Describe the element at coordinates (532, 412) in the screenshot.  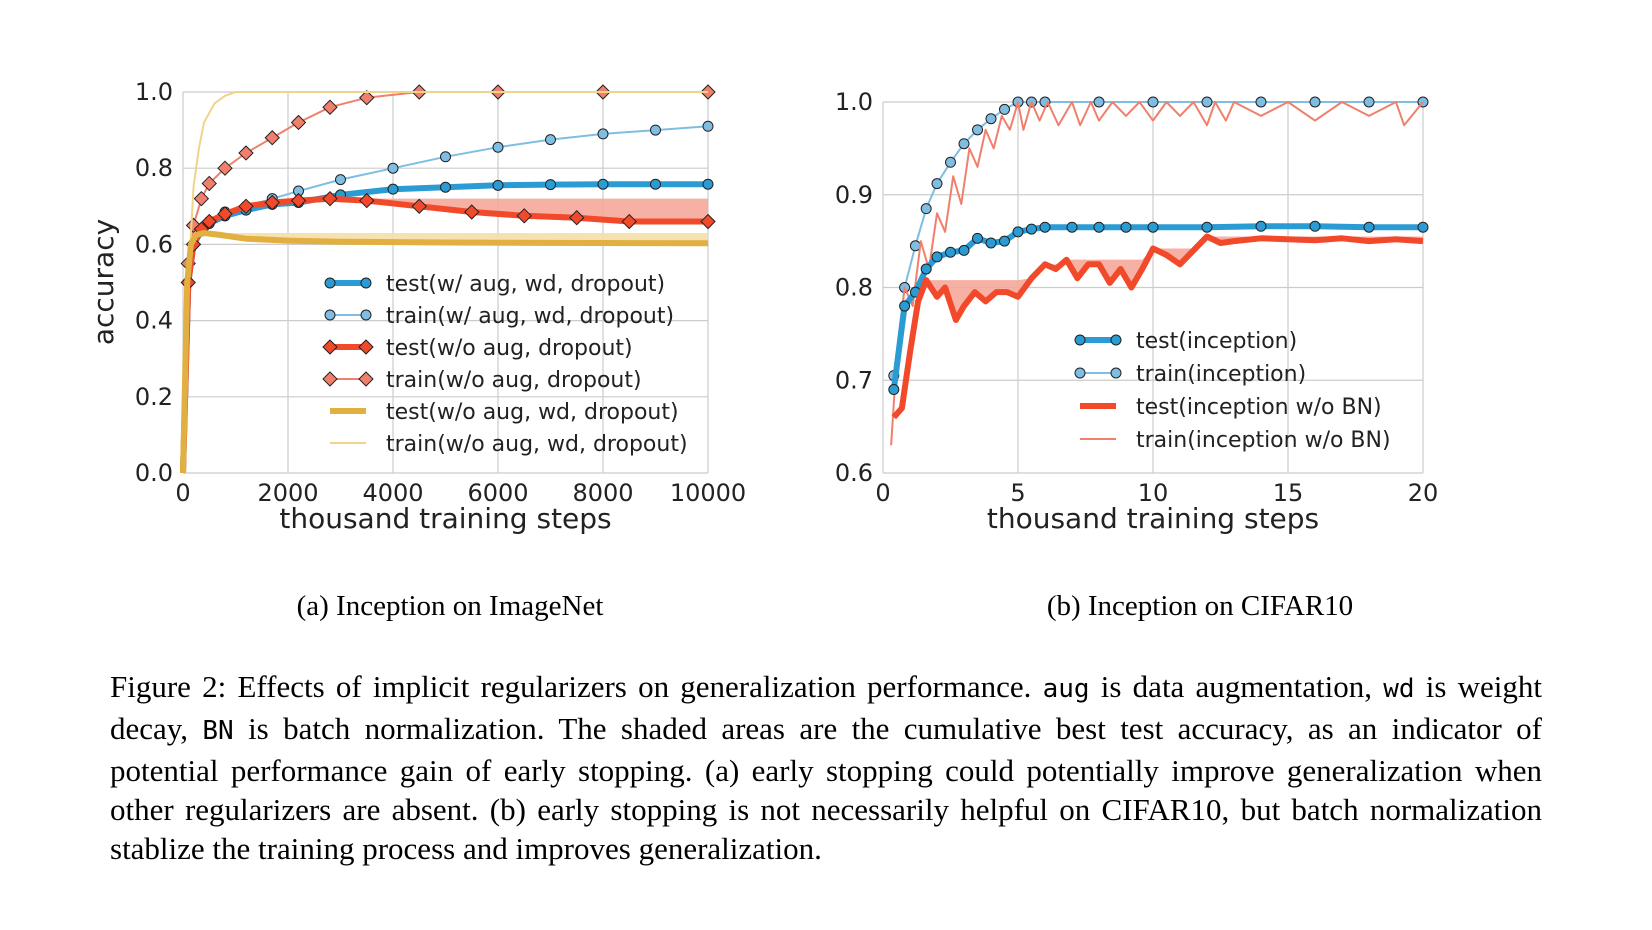
I see `legend-label: test(w/o aug, wd, dropout)` at that location.